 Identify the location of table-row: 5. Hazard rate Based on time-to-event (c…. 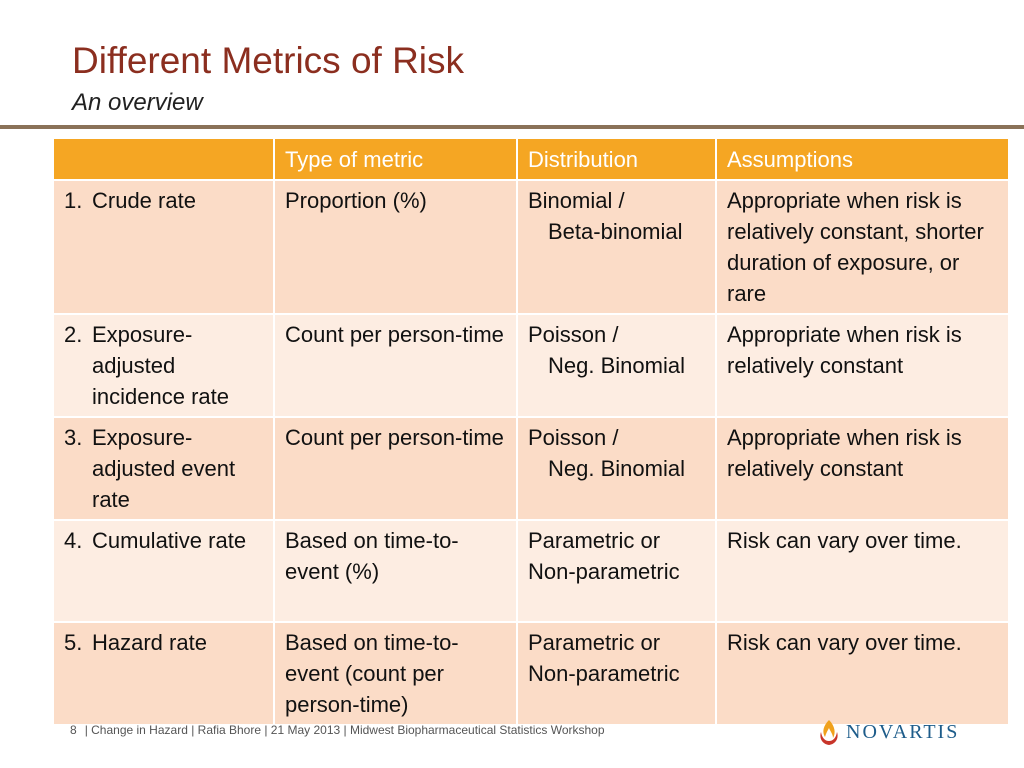
(531, 673).